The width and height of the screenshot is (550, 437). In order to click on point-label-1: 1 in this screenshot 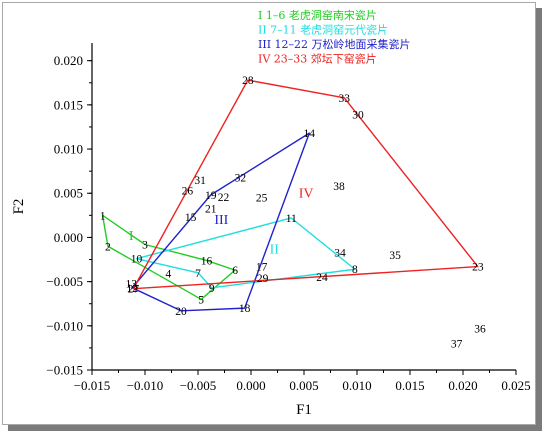, I will do `click(103, 216)`.